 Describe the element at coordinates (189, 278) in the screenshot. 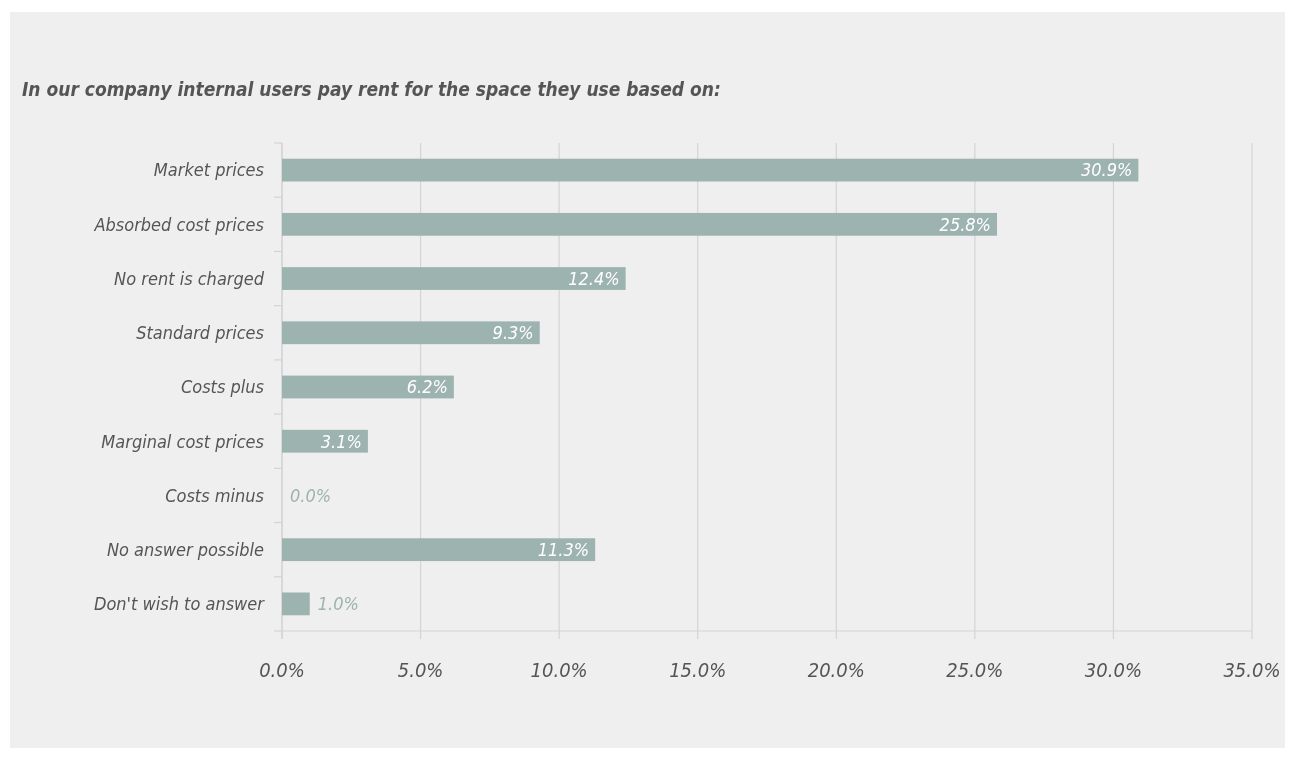

I see `y-tick-label: No rent is charged` at that location.